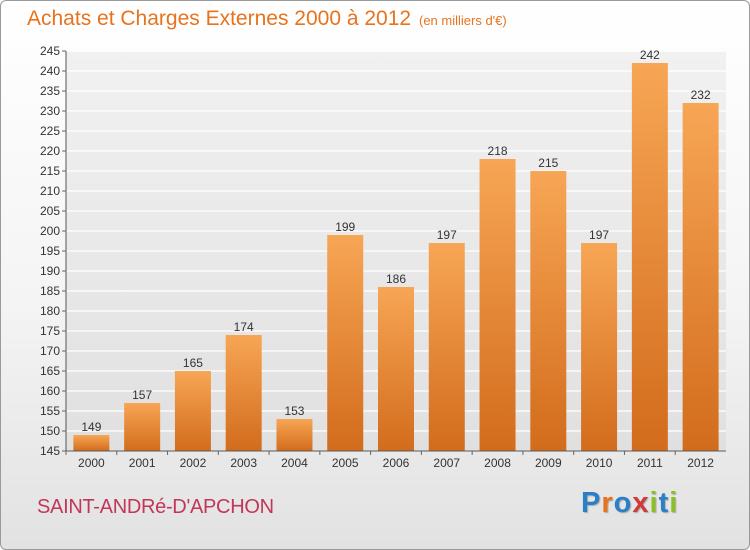 This screenshot has width=750, height=550. What do you see at coordinates (50, 391) in the screenshot?
I see `y-tick-label: 160` at bounding box center [50, 391].